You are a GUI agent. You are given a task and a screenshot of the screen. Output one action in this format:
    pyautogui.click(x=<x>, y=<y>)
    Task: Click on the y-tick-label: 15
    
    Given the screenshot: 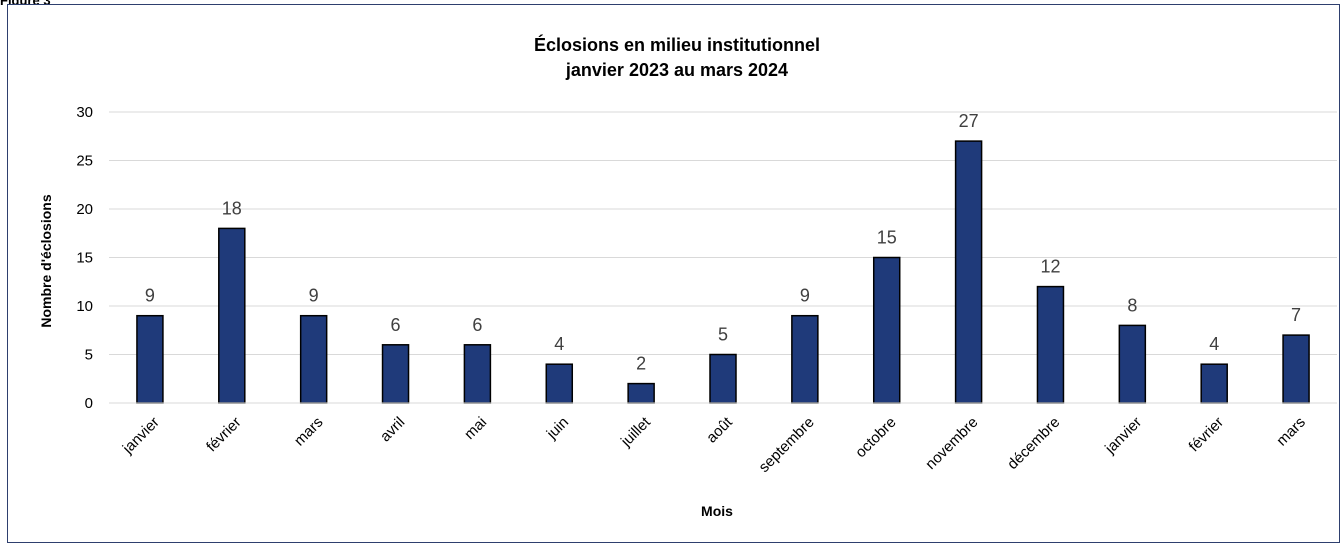 What is the action you would take?
    pyautogui.click(x=84, y=258)
    